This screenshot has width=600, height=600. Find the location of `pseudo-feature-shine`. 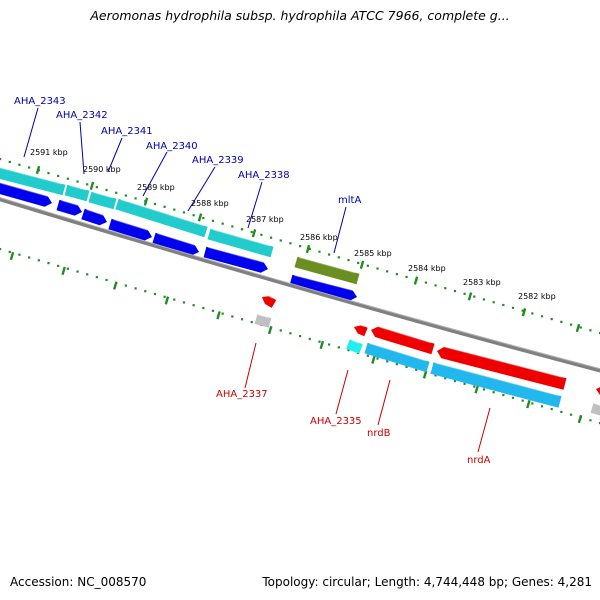

pseudo-feature-shine is located at coordinates (597, 404).